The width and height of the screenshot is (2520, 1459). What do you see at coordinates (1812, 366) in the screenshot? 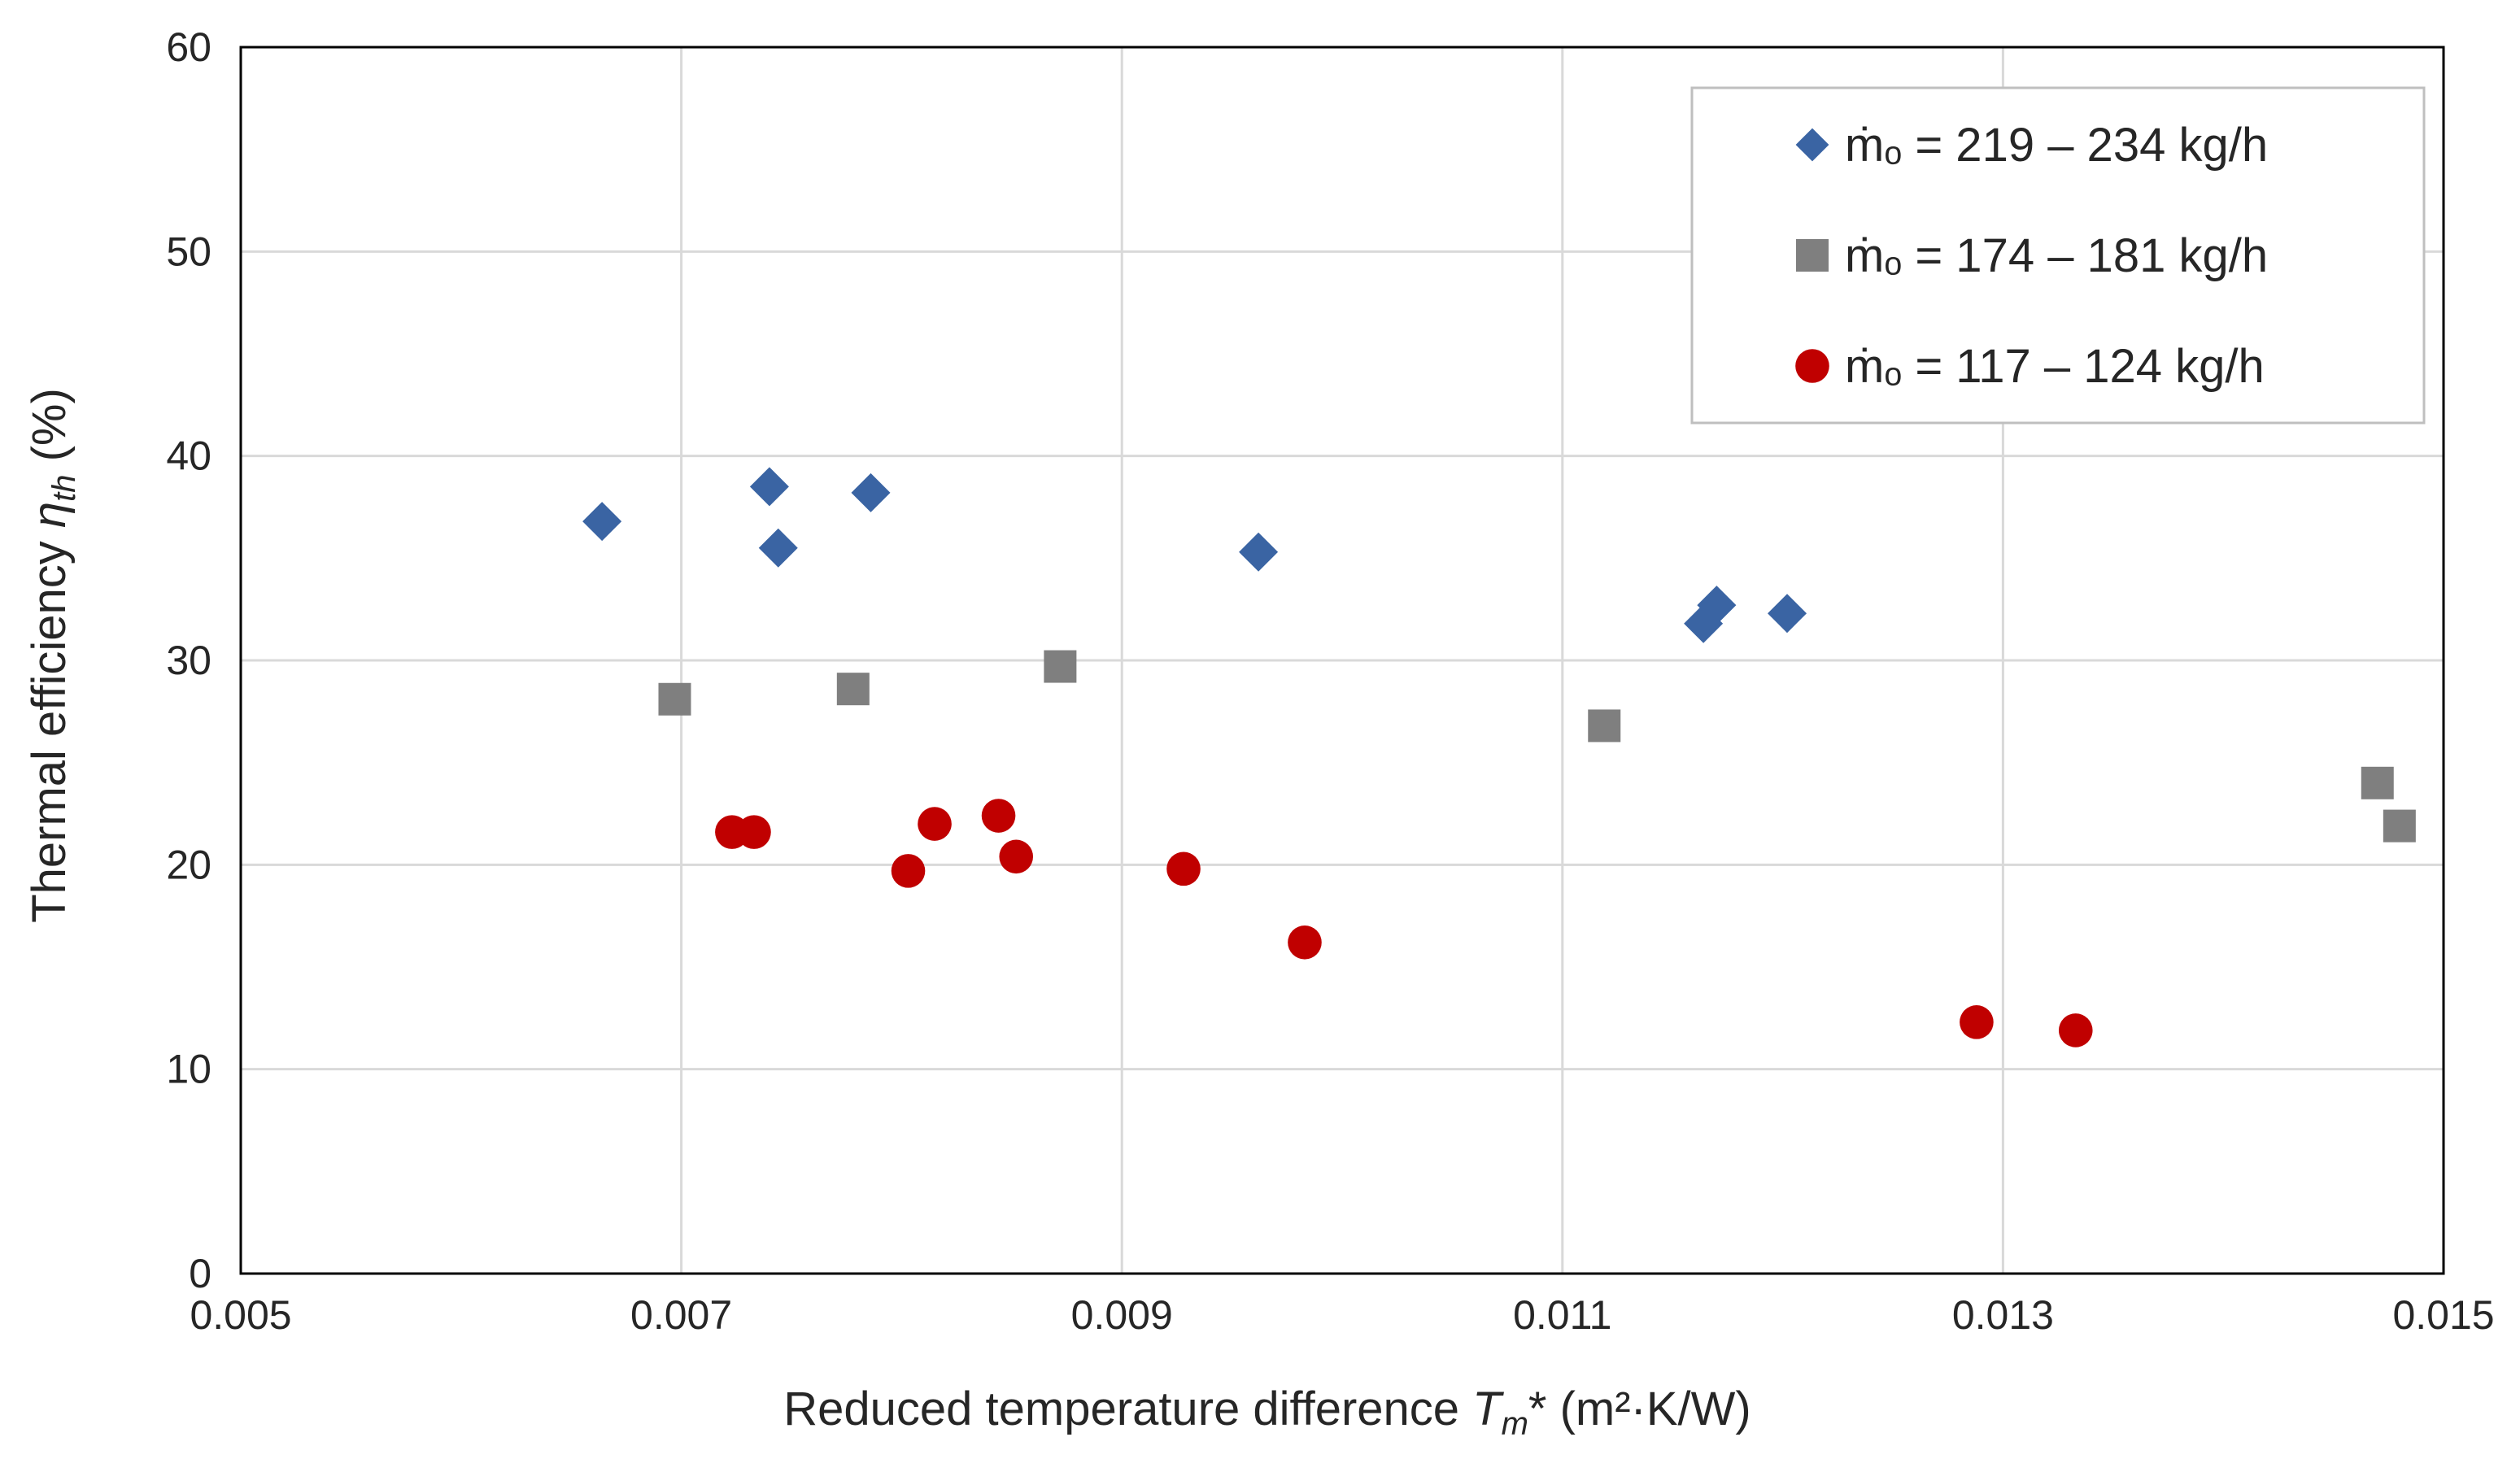
I see `legend-circle-marker` at bounding box center [1812, 366].